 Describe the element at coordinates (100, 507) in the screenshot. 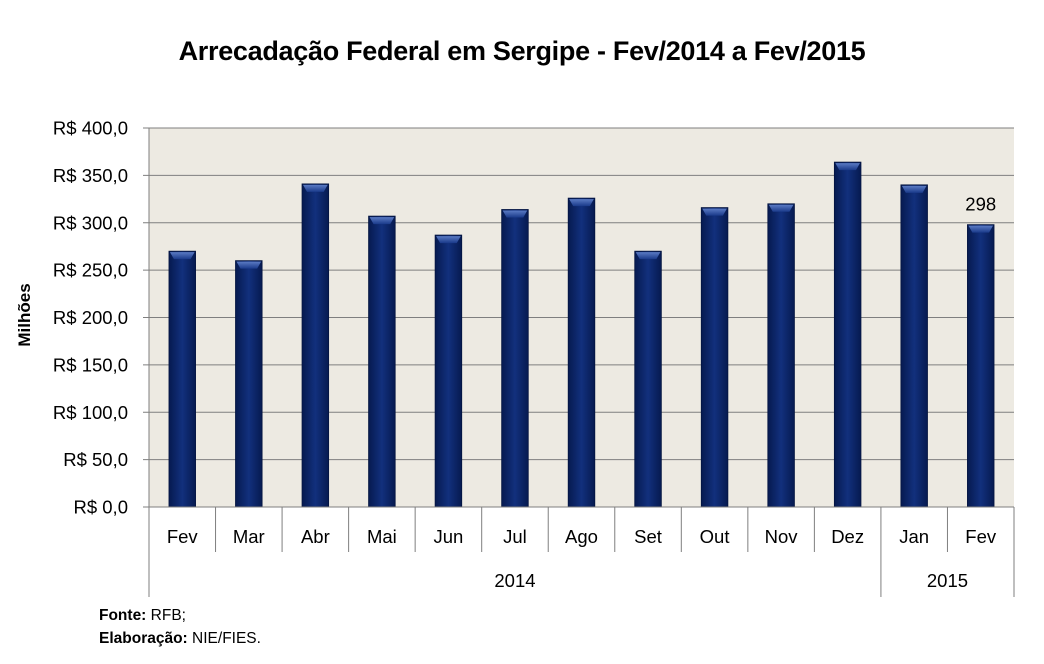

I see `y-tick-label: R$ 0,0` at that location.